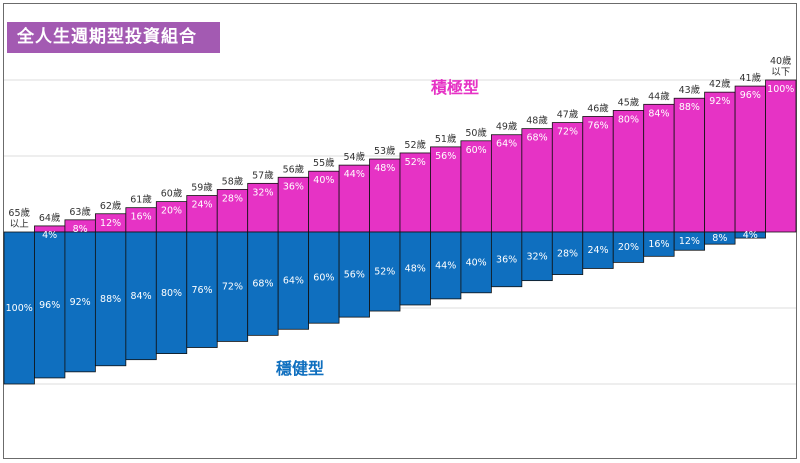  I want to click on age-label: 55歲, so click(324, 163).